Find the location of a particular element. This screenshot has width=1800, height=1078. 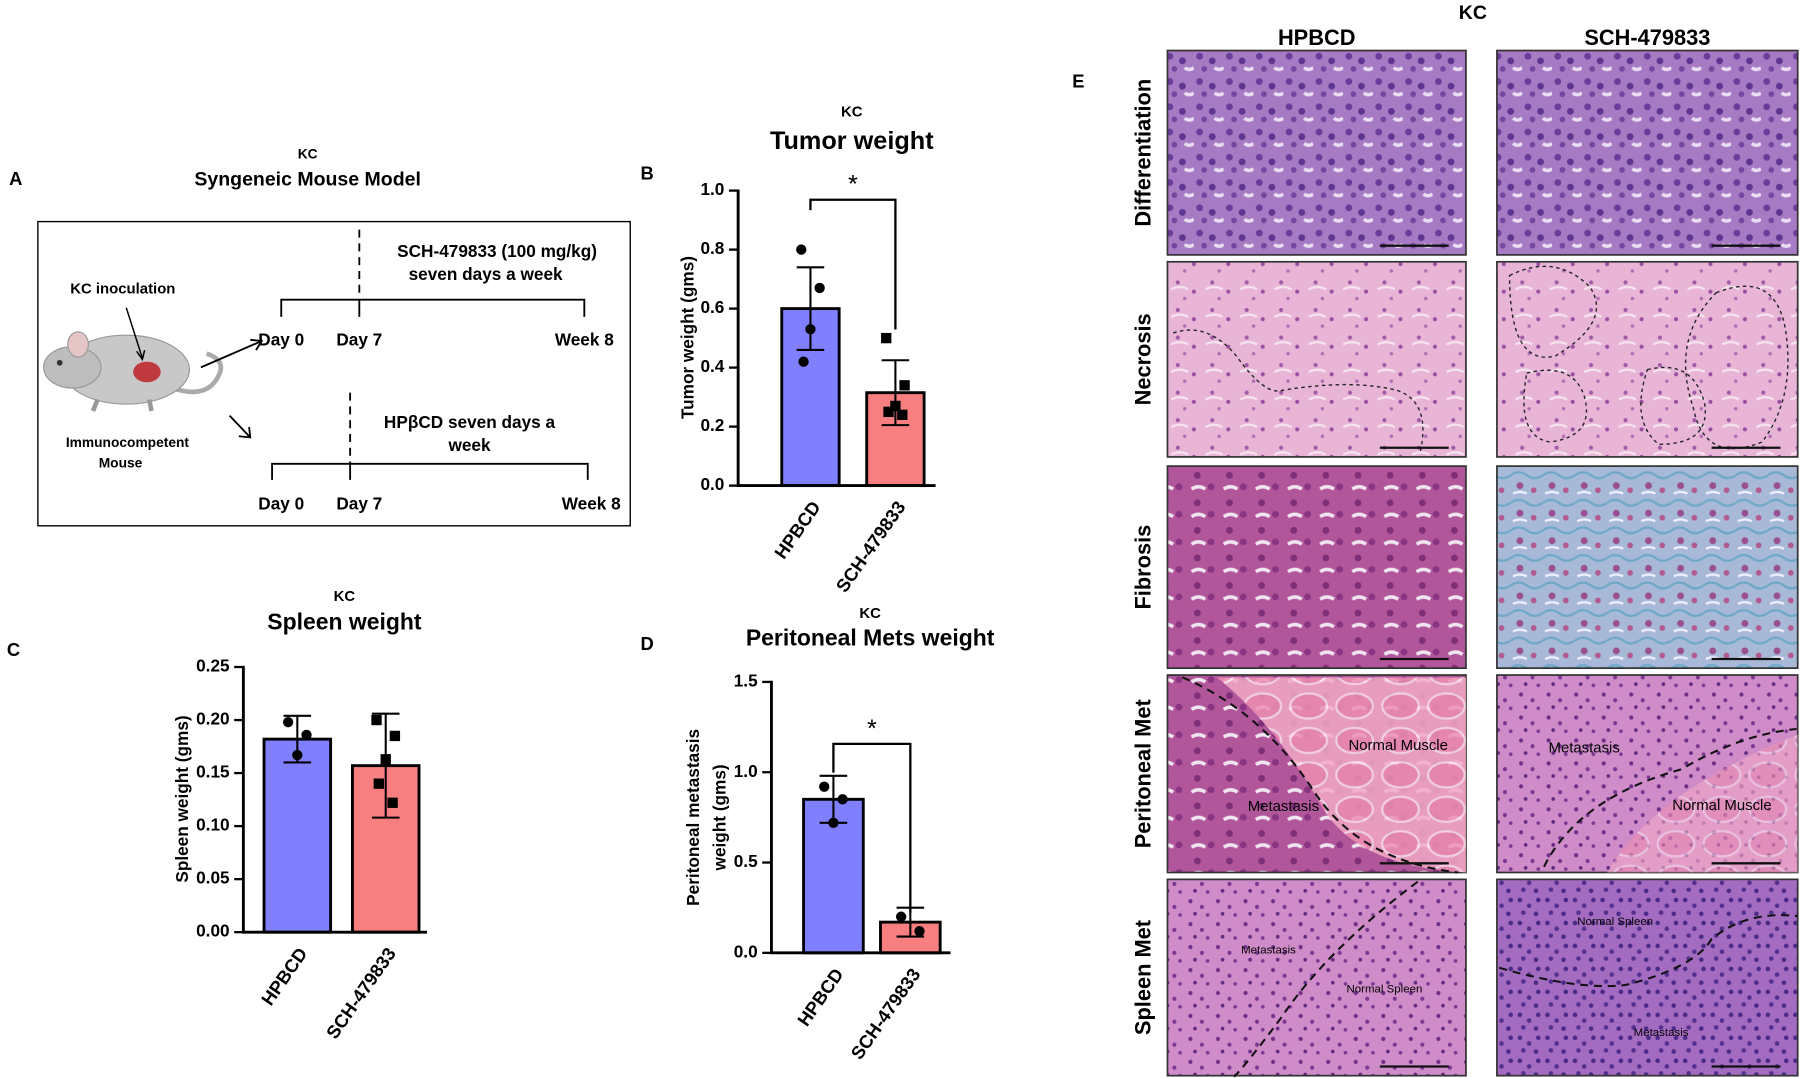

timeline-label: Week 8 is located at coordinates (591, 504).